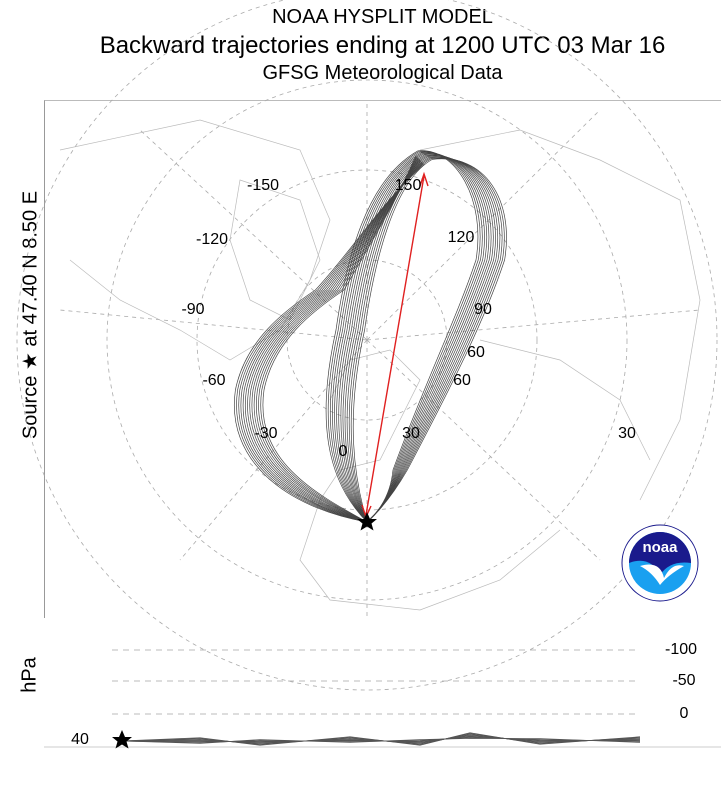  What do you see at coordinates (660, 563) in the screenshot?
I see `noaa-logo: noaa` at bounding box center [660, 563].